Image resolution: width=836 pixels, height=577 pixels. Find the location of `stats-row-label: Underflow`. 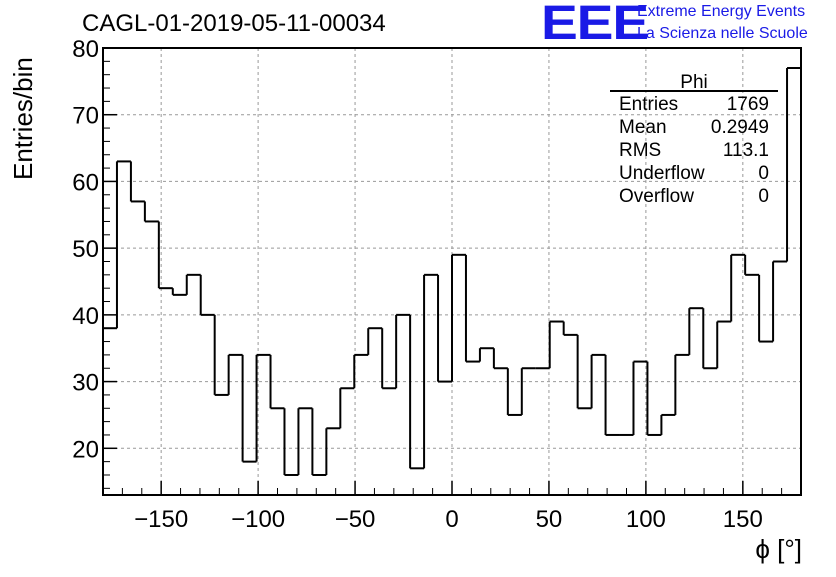

stats-row-label: Underflow is located at coordinates (662, 173).